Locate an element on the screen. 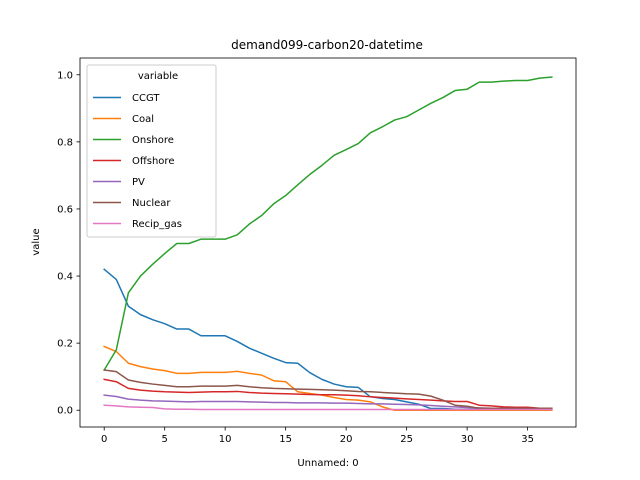 This screenshot has height=480, width=640. x-tick-label: 35 is located at coordinates (527, 439).